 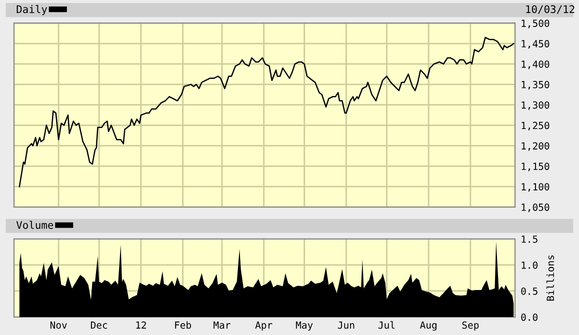 What do you see at coordinates (35, 224) in the screenshot?
I see `legend-label: Volume` at bounding box center [35, 224].